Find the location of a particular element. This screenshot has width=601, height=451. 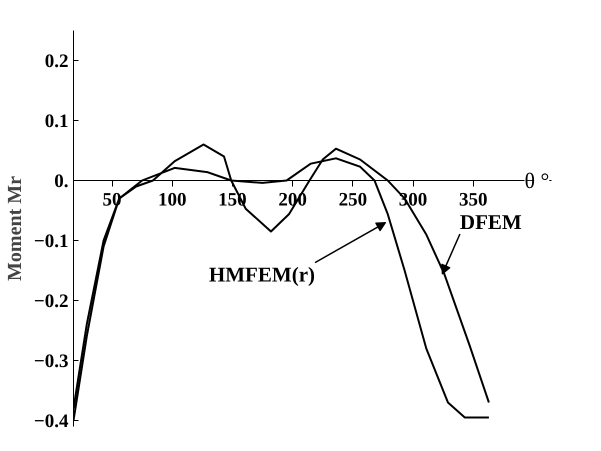

y-tick-label: 0.2 is located at coordinates (56, 61).